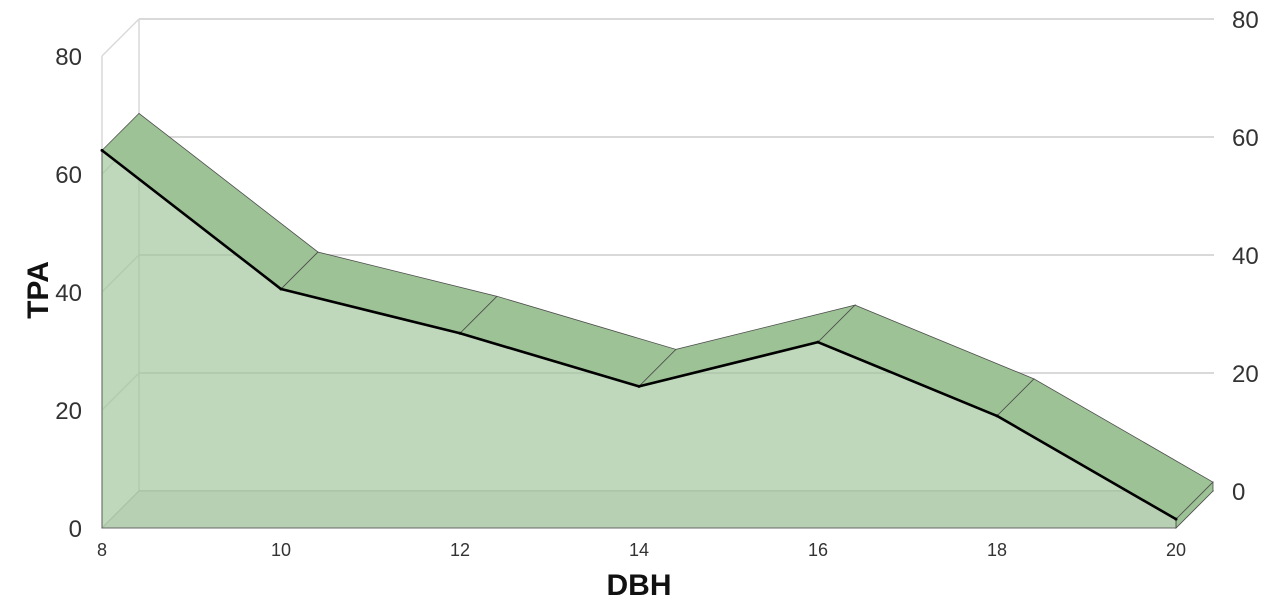 This screenshot has height=601, width=1266. What do you see at coordinates (281, 550) in the screenshot?
I see `x-tick-label: 10` at bounding box center [281, 550].